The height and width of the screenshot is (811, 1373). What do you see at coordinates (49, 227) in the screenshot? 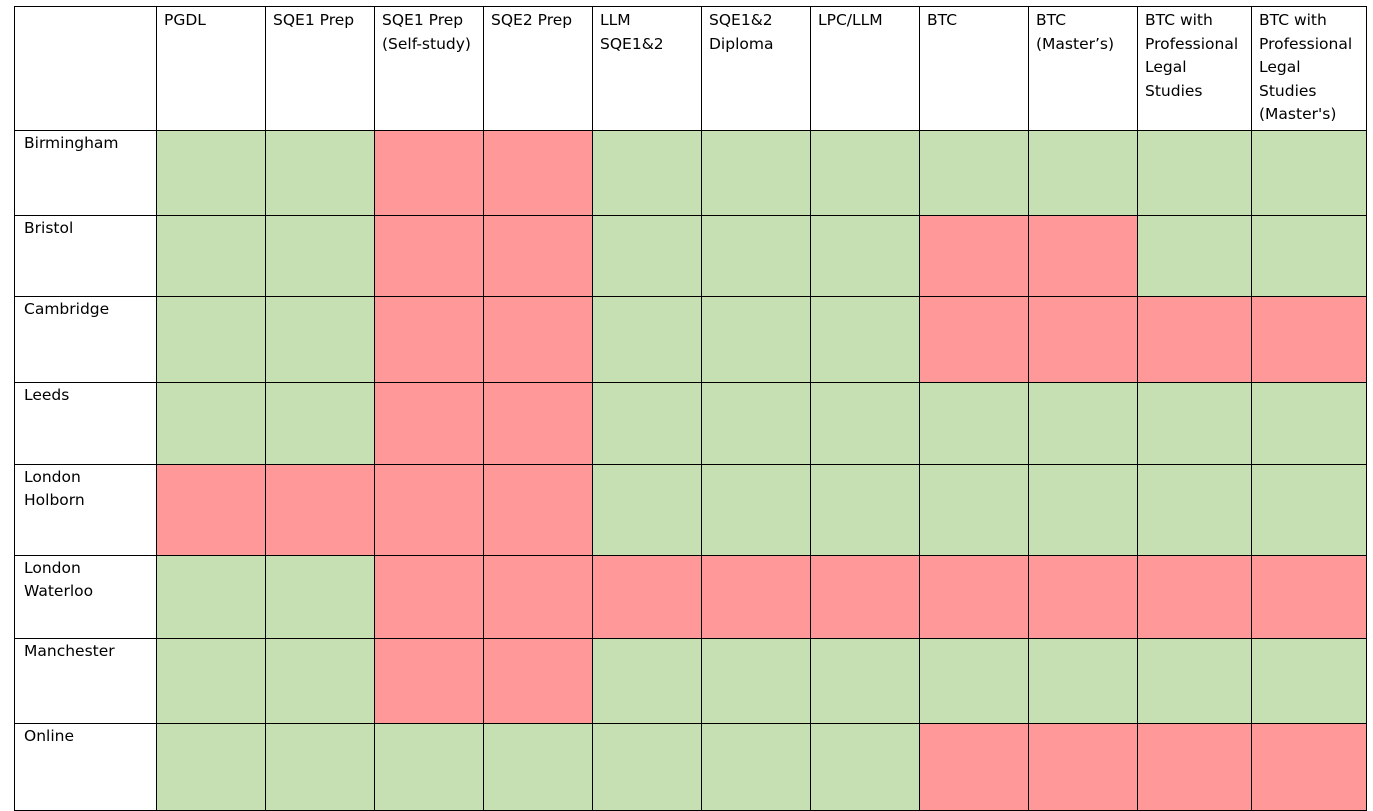
I see `row-header-line: Bristol` at bounding box center [49, 227].